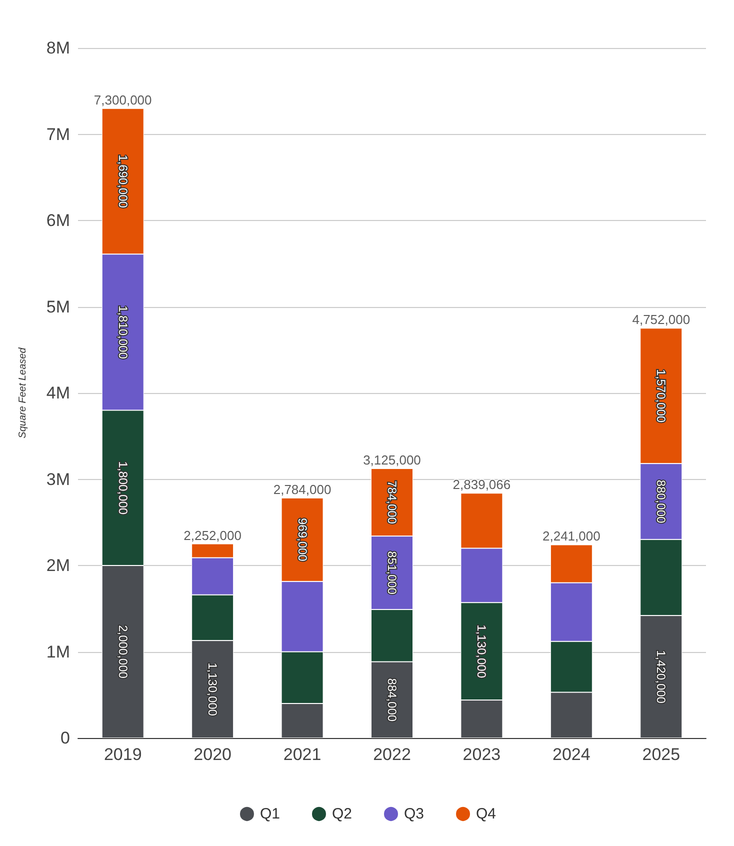 The width and height of the screenshot is (734, 846). Describe the element at coordinates (392, 573) in the screenshot. I see `data-label: 851,000` at that location.